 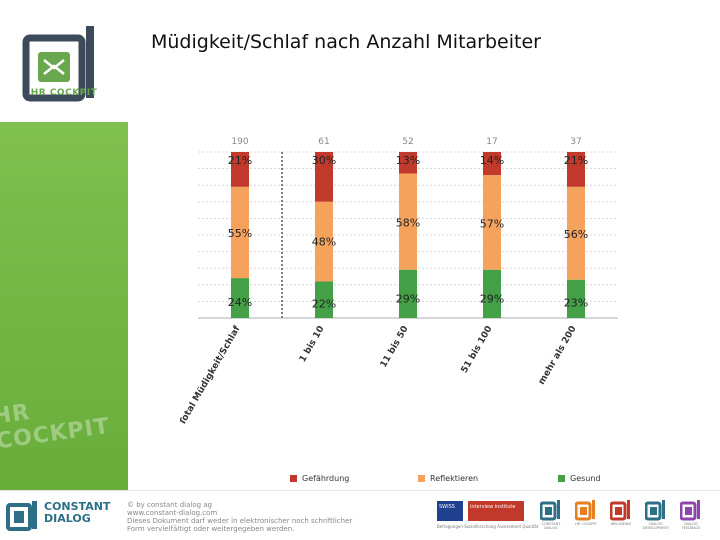 I want to click on footer-company-name: CONSTANT DIALOG, so click(x=77, y=513).